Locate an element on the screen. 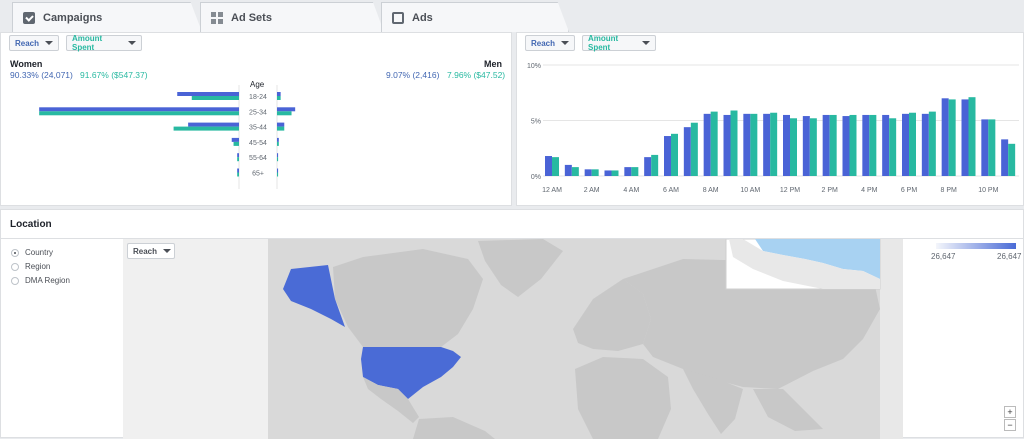 This screenshot has width=1024, height=439. time-x-tick-label: 4 PM is located at coordinates (869, 190).